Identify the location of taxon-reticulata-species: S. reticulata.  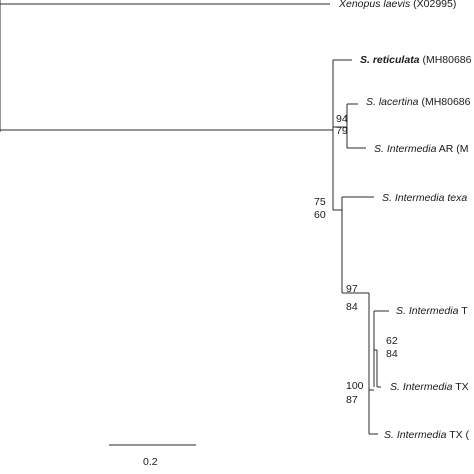
(390, 60).